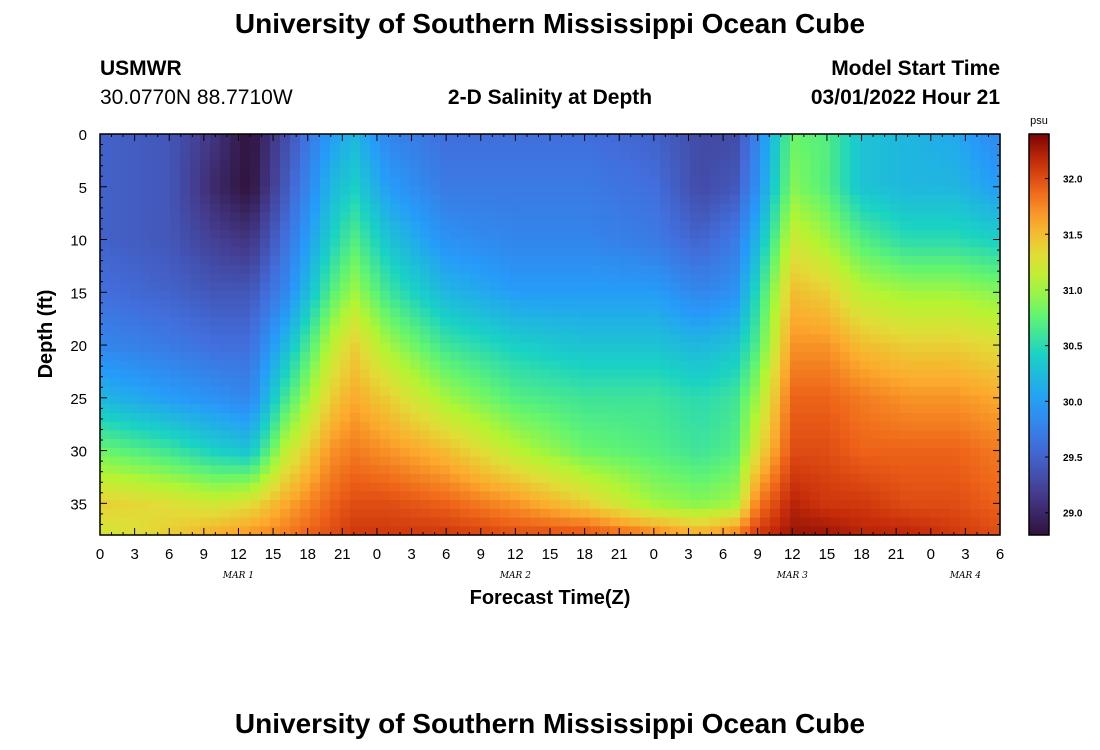 This screenshot has height=750, width=1100. What do you see at coordinates (827, 554) in the screenshot?
I see `x-tick-label: 15` at bounding box center [827, 554].